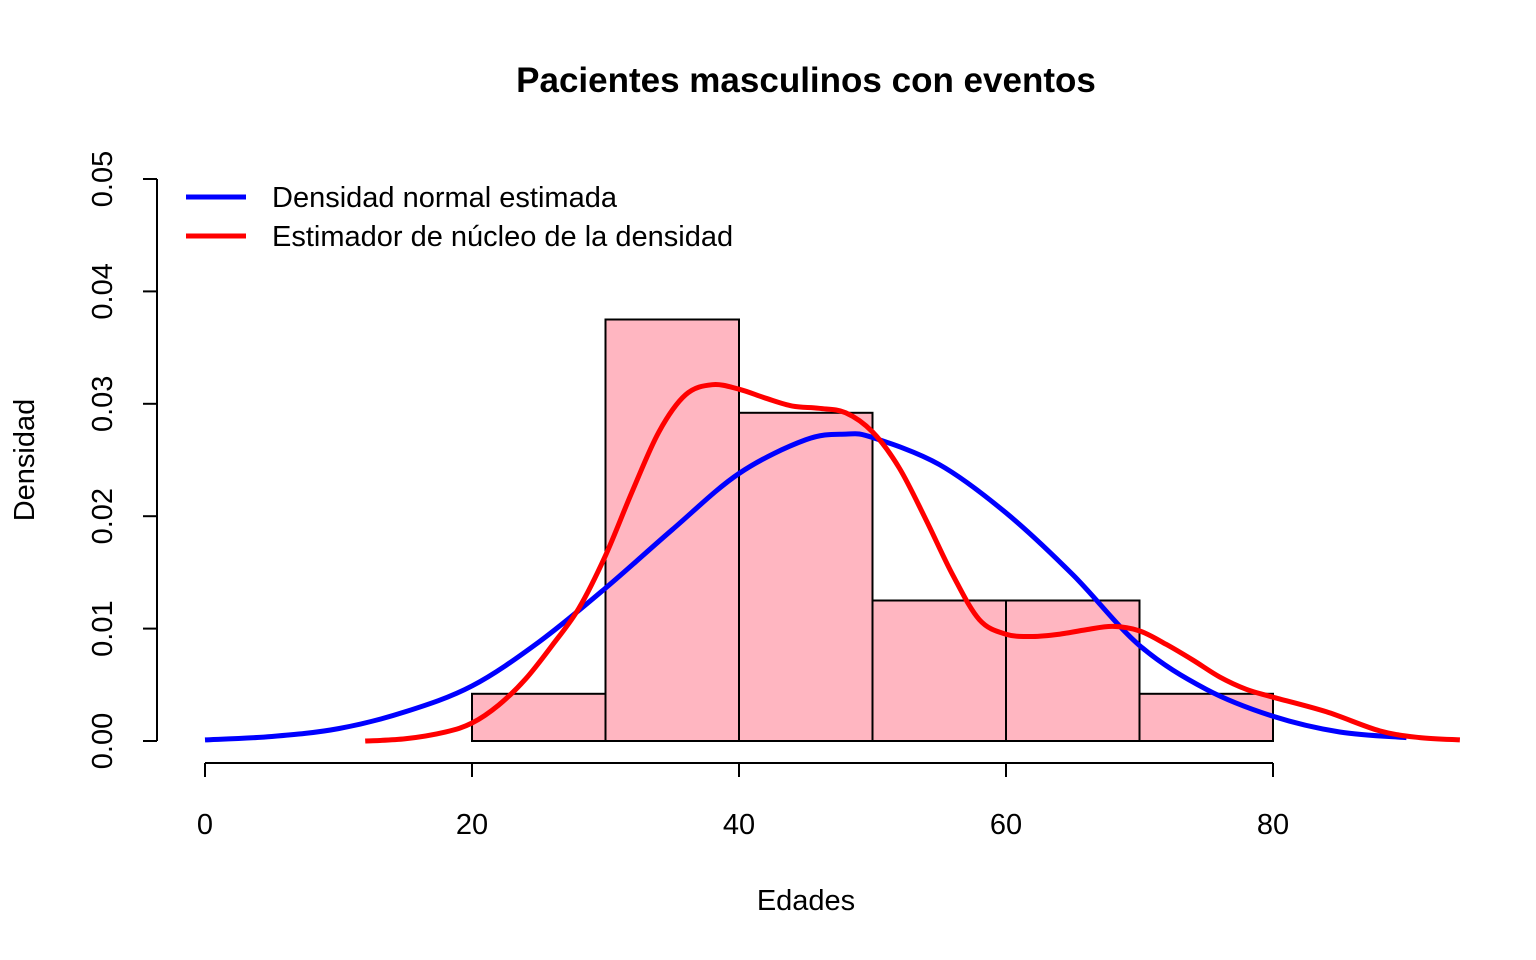 The image size is (1536, 960). What do you see at coordinates (806, 80) in the screenshot?
I see `chart-title: Pacientes masculinos con eventos` at bounding box center [806, 80].